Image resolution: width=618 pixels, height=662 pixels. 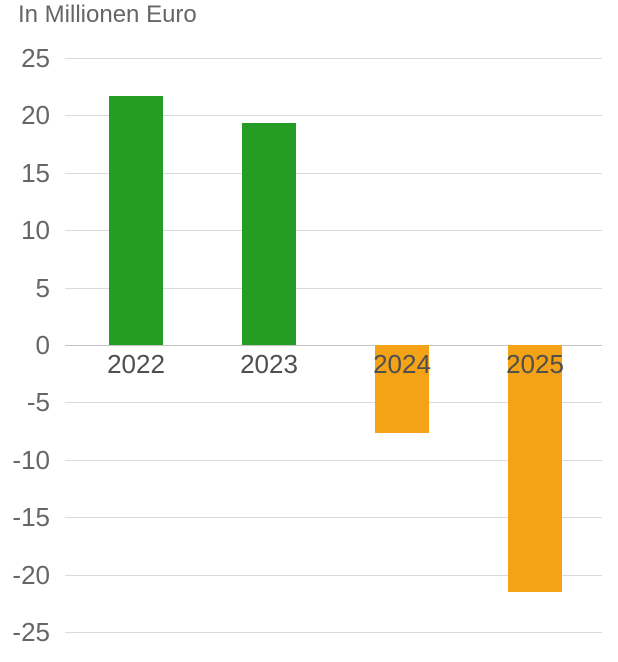 I want to click on y-axis-tick-label: 15, so click(x=35, y=173).